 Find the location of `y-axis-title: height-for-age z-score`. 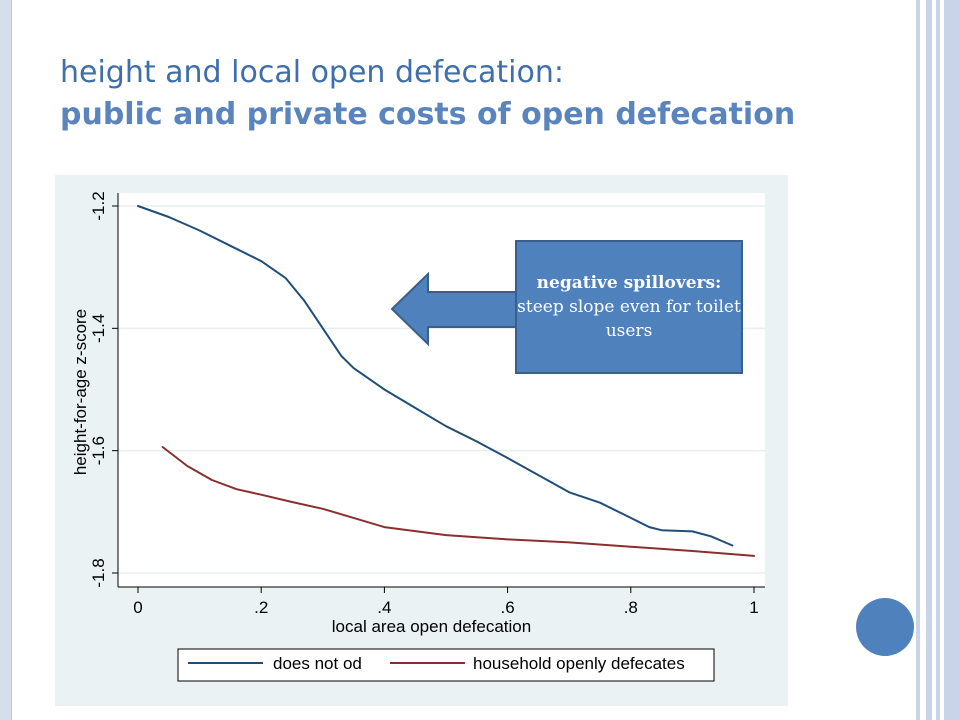

y-axis-title: height-for-age z-score is located at coordinates (80, 392).